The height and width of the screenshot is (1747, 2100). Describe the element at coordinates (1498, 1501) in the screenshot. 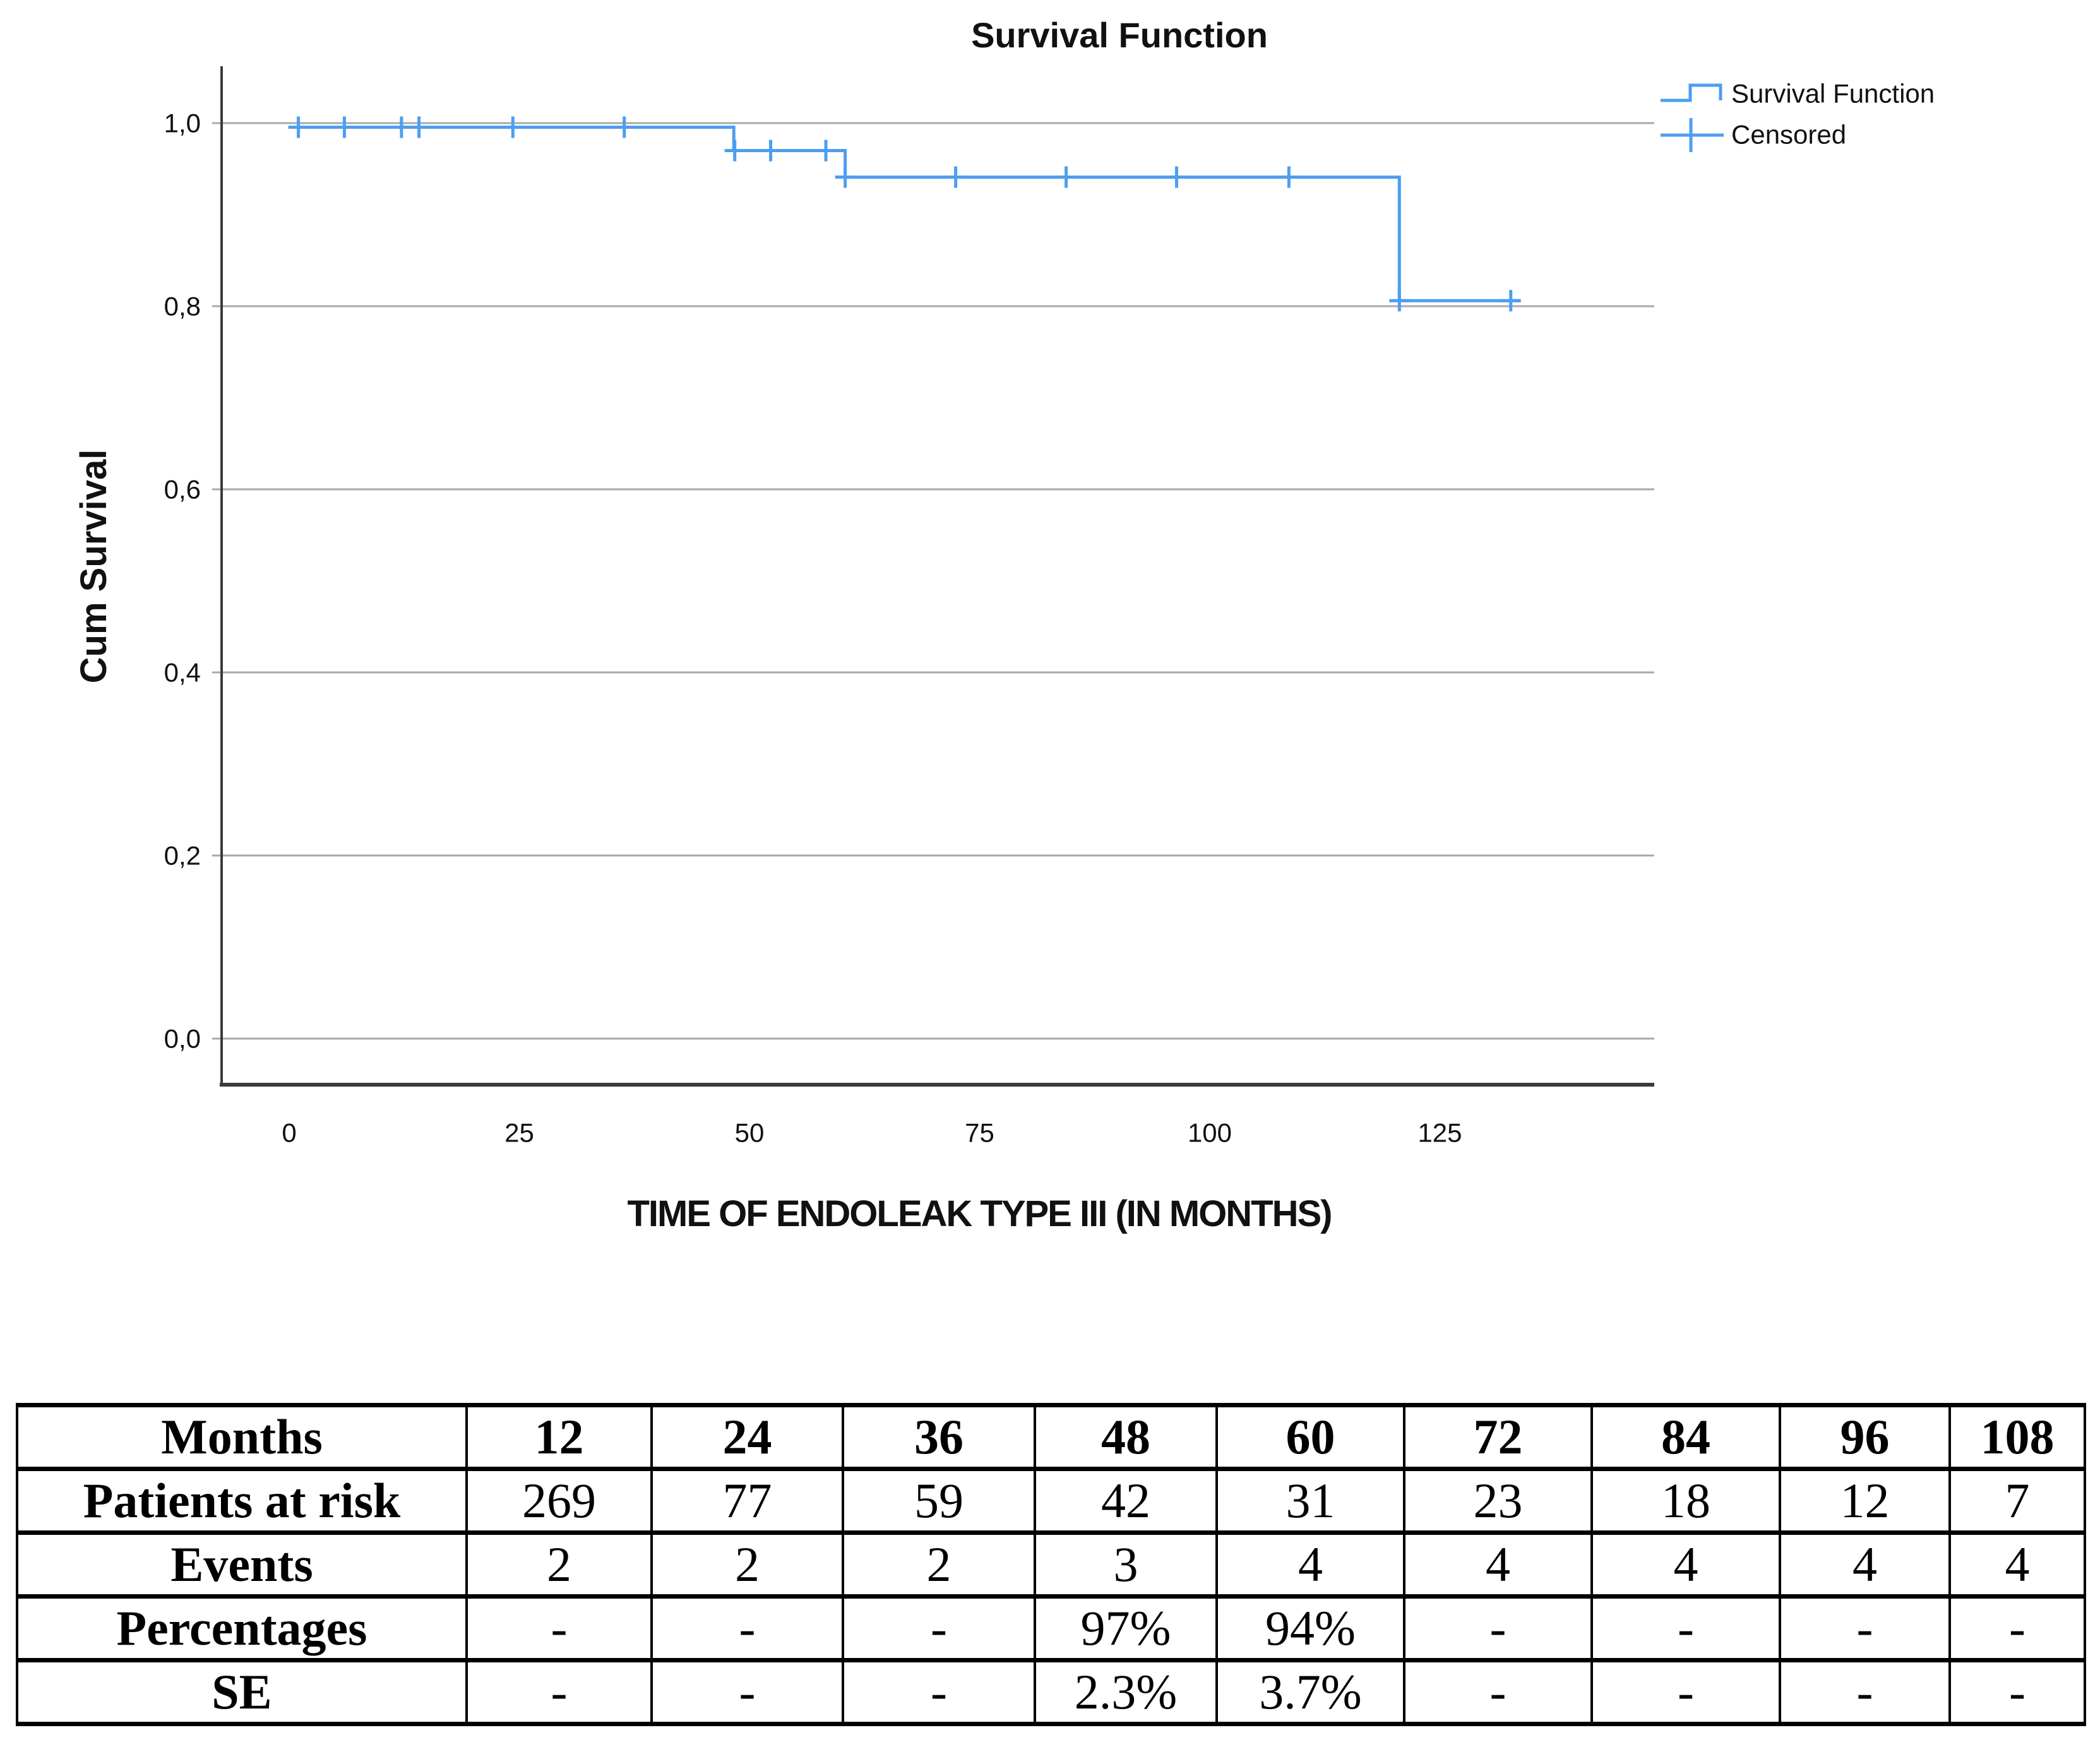

I see `value-cell: 23` at that location.